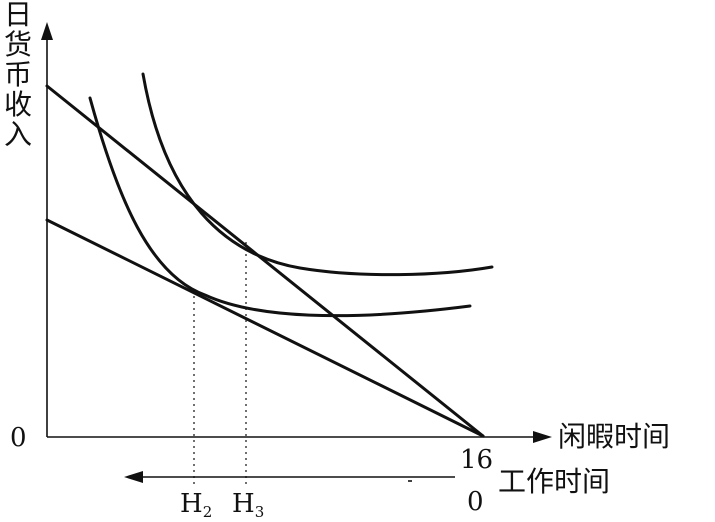 This screenshot has height=522, width=715. What do you see at coordinates (248, 505) in the screenshot?
I see `h3-label: H3` at bounding box center [248, 505].